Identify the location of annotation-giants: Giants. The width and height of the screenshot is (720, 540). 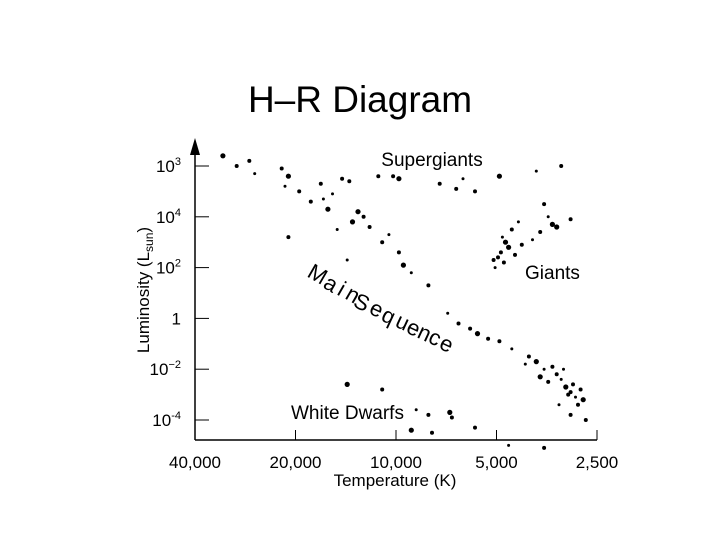
(552, 273).